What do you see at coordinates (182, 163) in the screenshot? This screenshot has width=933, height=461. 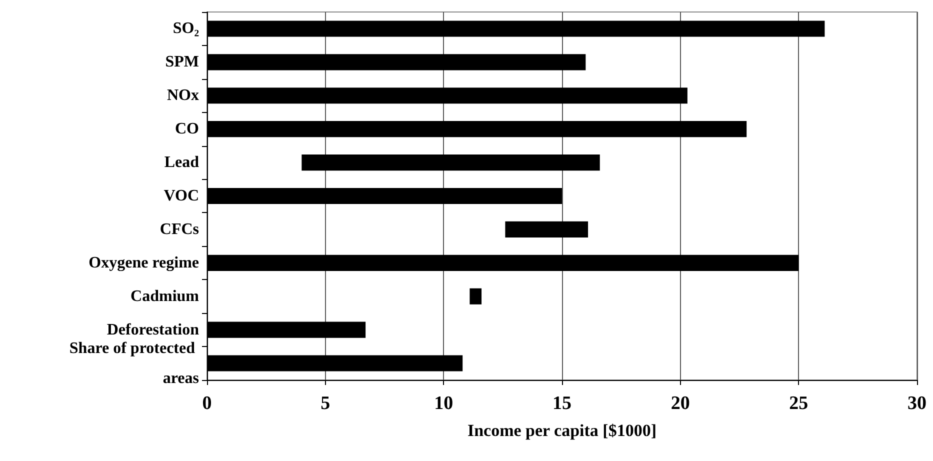 I see `y-tick-label: Lead` at bounding box center [182, 163].